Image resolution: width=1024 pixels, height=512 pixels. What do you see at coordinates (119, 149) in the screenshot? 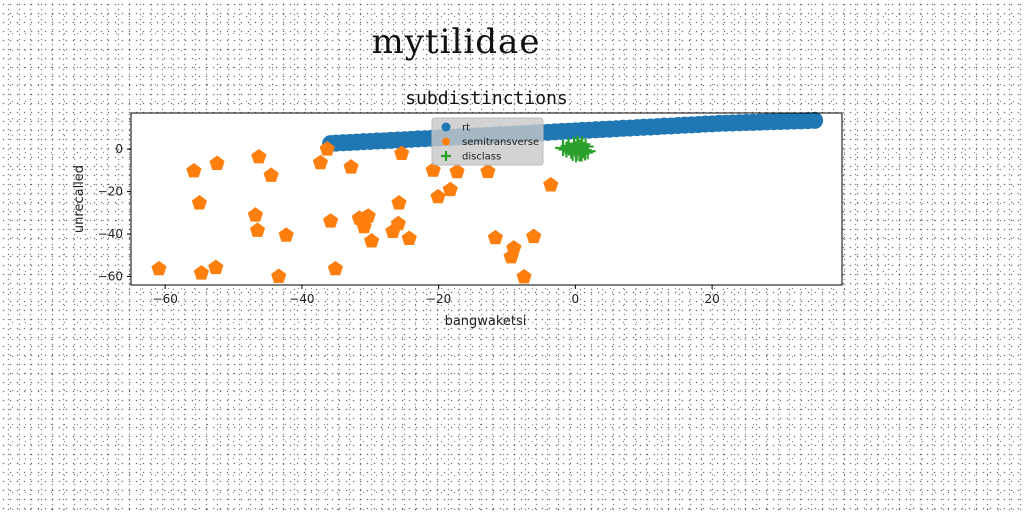
I see `y-tick-label: 0` at bounding box center [119, 149].